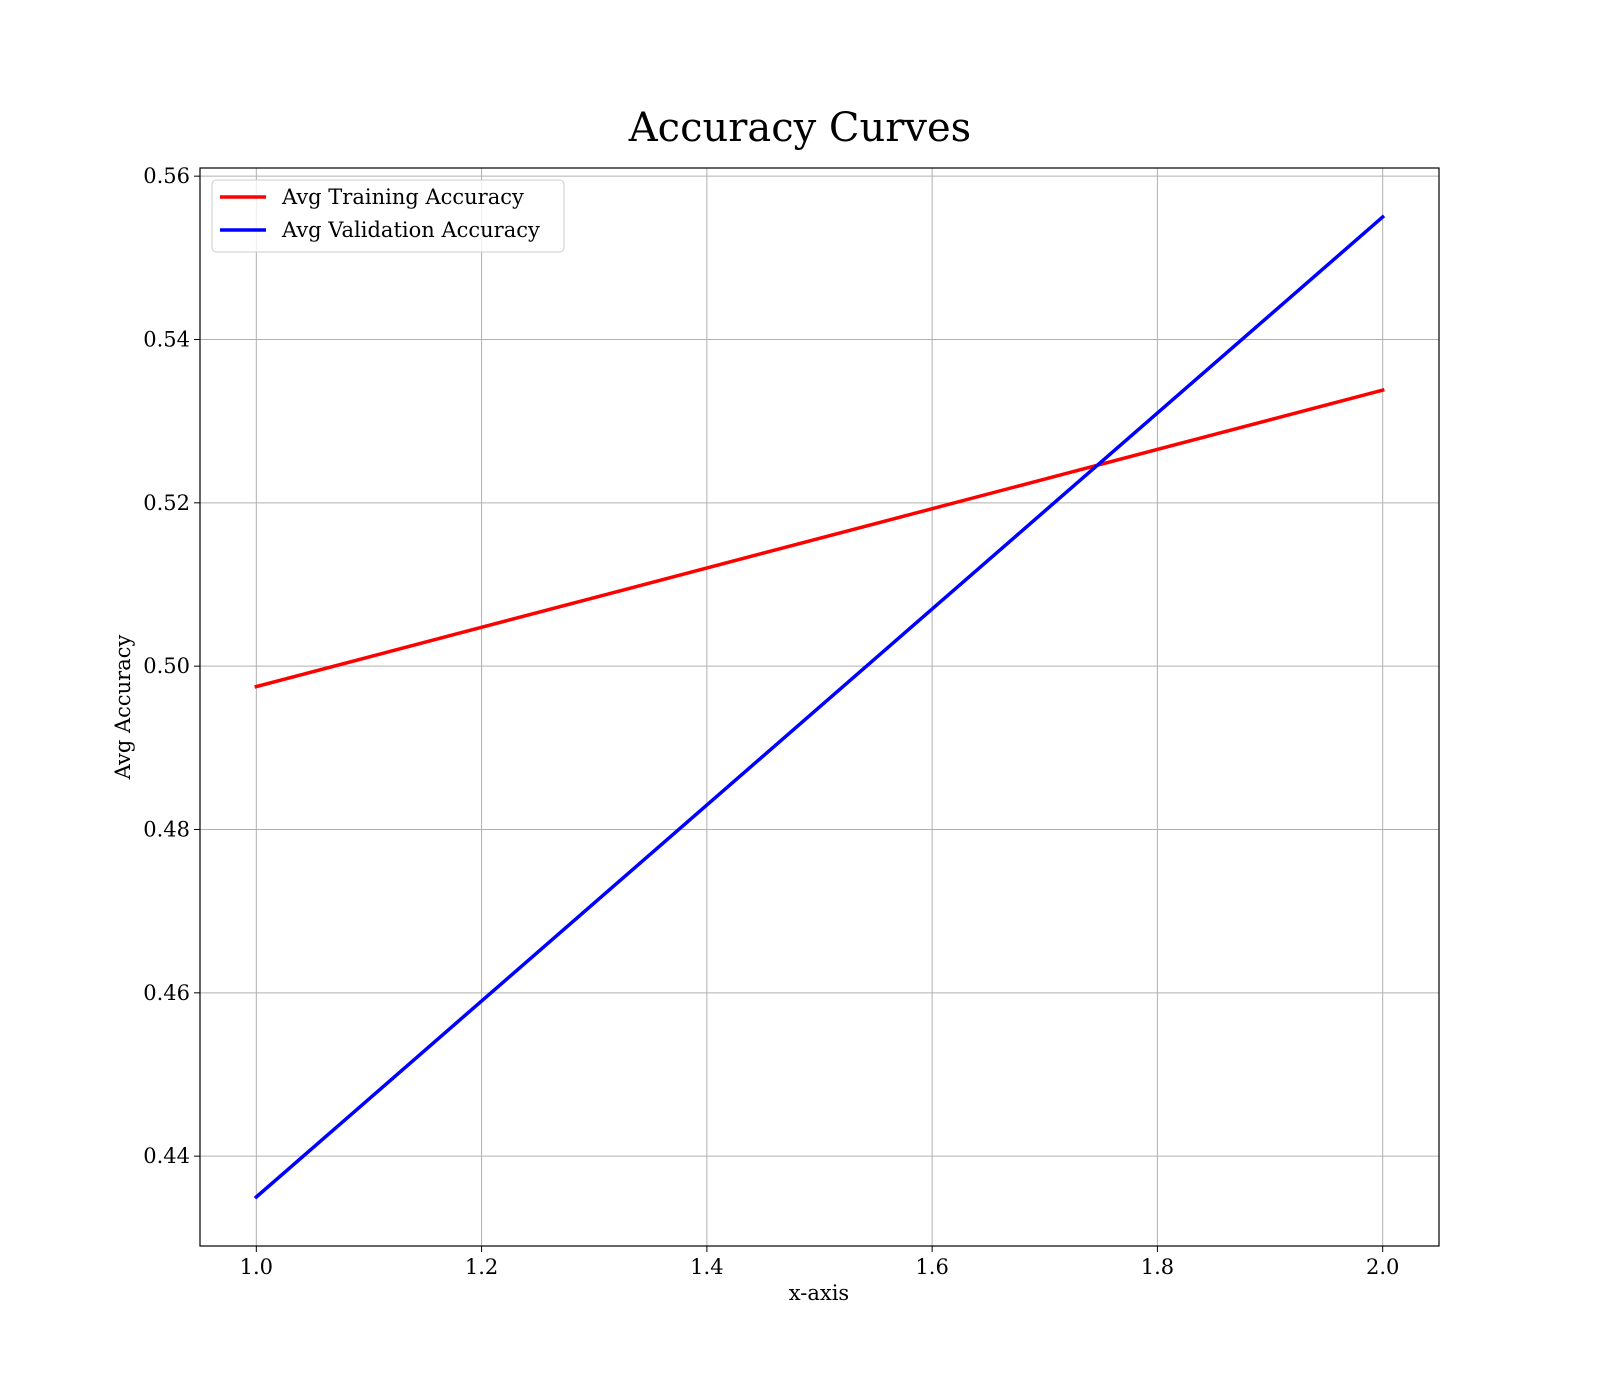 Image resolution: width=1600 pixels, height=1400 pixels. What do you see at coordinates (481, 1267) in the screenshot?
I see `x-tick-label: 1.2` at bounding box center [481, 1267].